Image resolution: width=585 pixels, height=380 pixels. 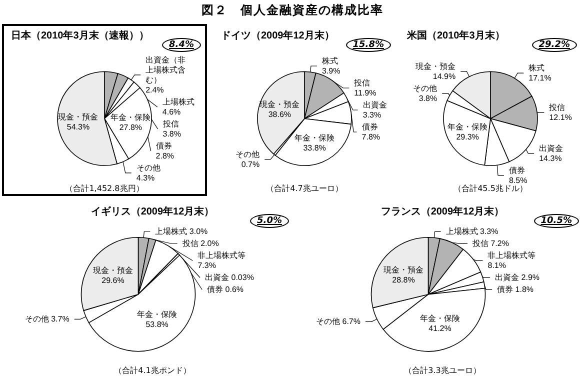 I want to click on data-label: 33.8%, so click(x=314, y=148).